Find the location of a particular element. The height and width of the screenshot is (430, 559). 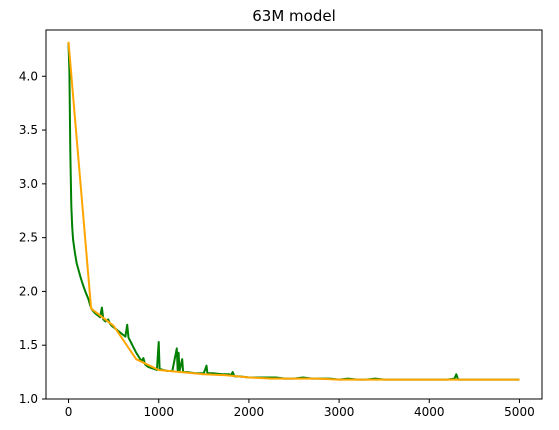

y-tick-label: 3.0 is located at coordinates (28, 184).